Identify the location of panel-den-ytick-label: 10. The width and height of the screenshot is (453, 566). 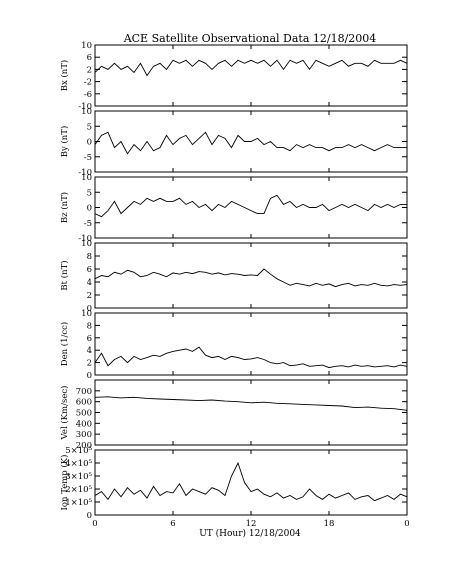
(86, 314).